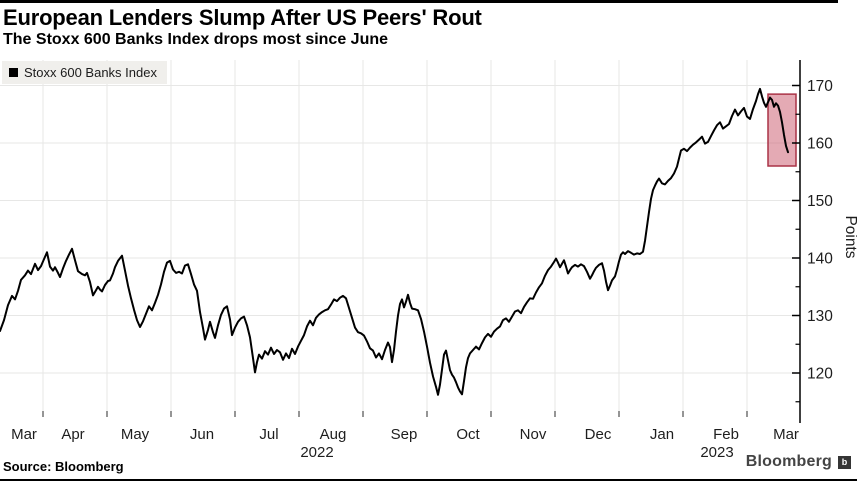  I want to click on month-label: Aug, so click(333, 434).